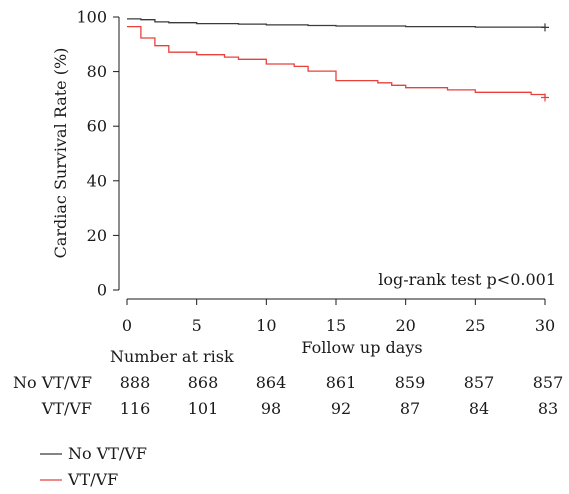  I want to click on risk-count: 87, so click(410, 408).